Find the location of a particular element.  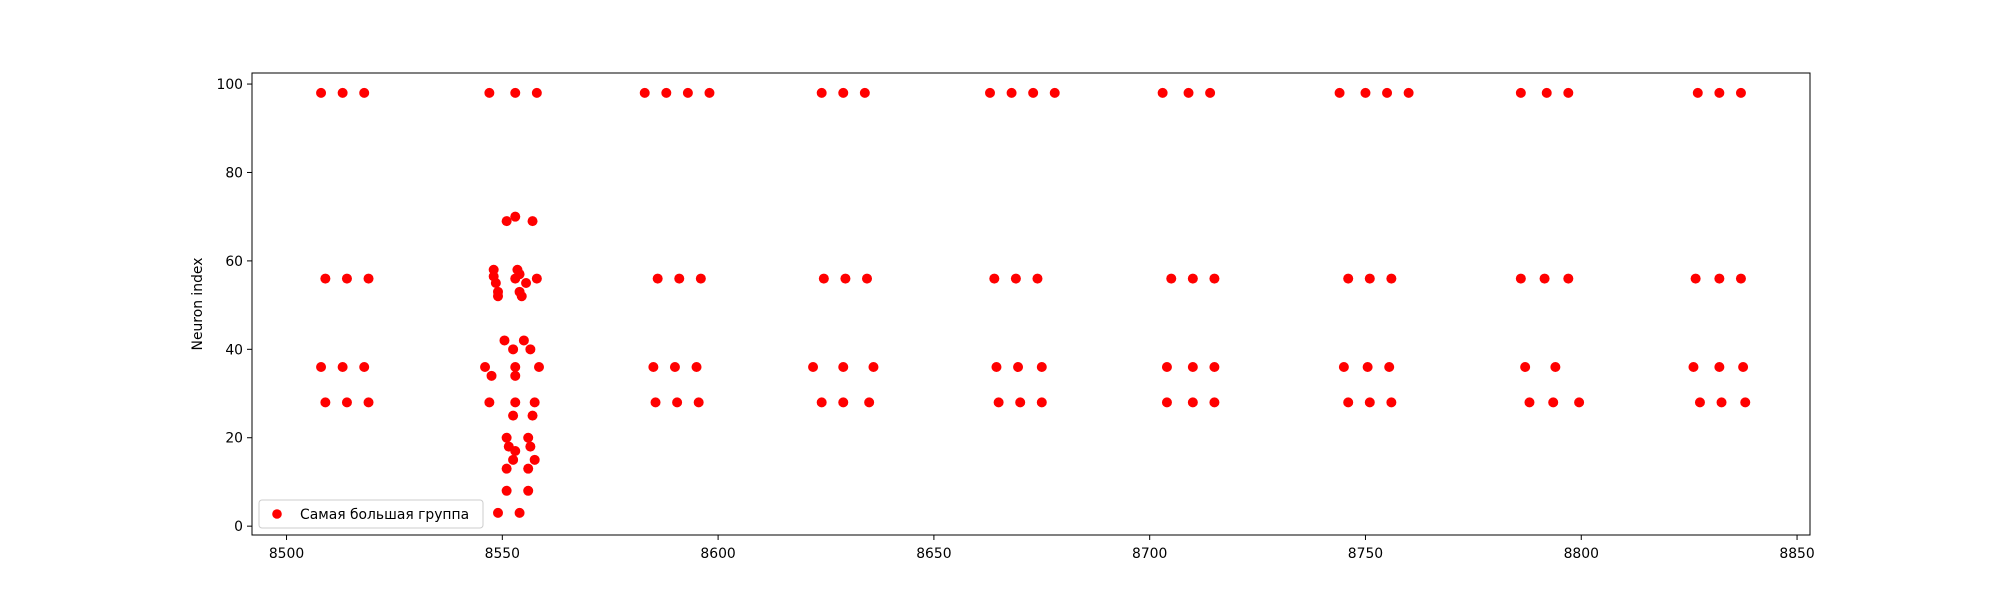

x-tick-label: 8800 is located at coordinates (1581, 554).